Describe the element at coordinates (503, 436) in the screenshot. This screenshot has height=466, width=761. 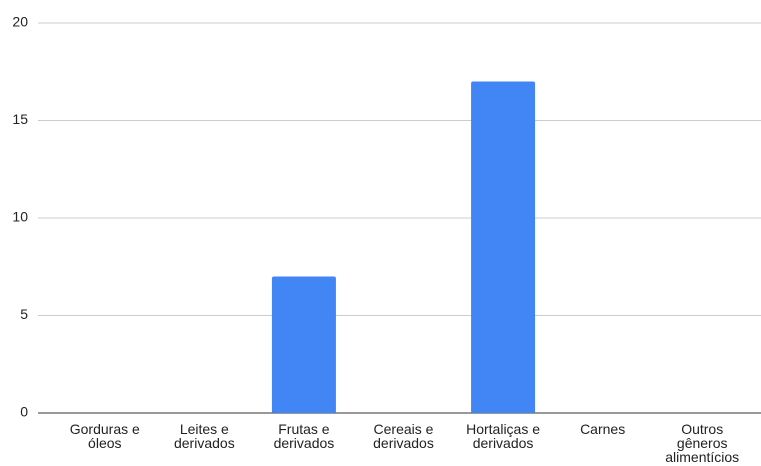
I see `x-tick-label: Hortaliças e derivados` at that location.